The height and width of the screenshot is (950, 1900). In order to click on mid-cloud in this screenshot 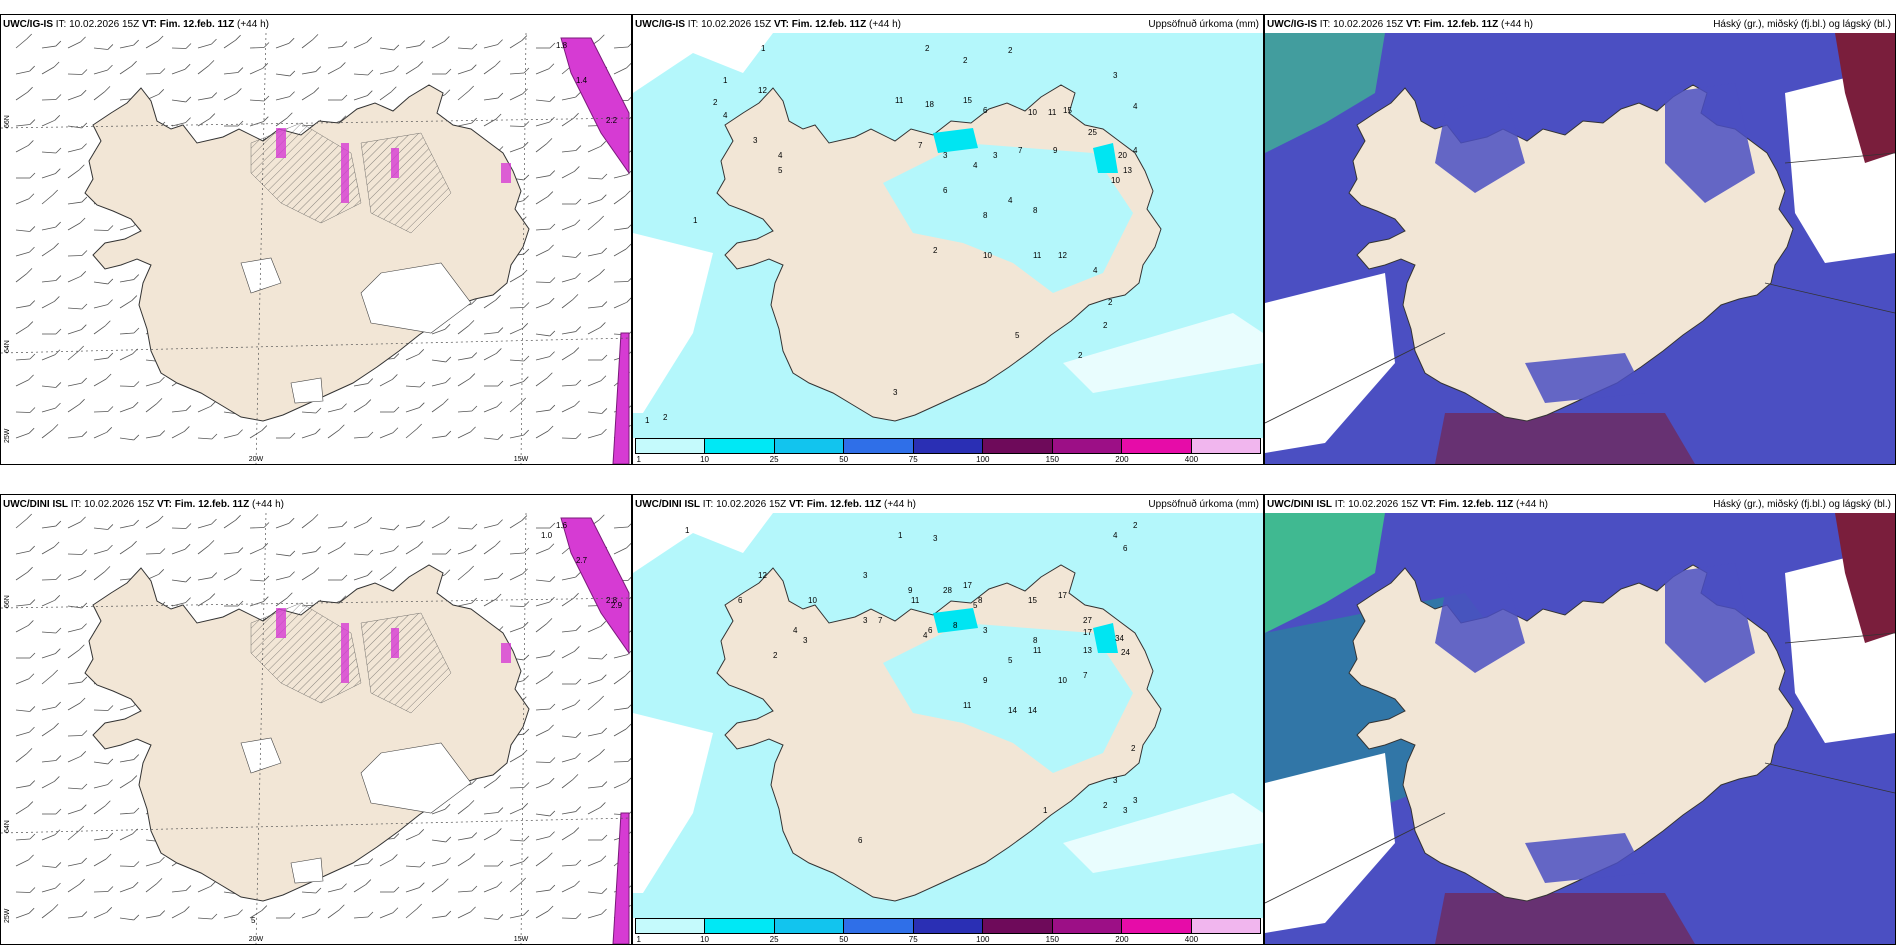, I will do `click(1325, 93)`.